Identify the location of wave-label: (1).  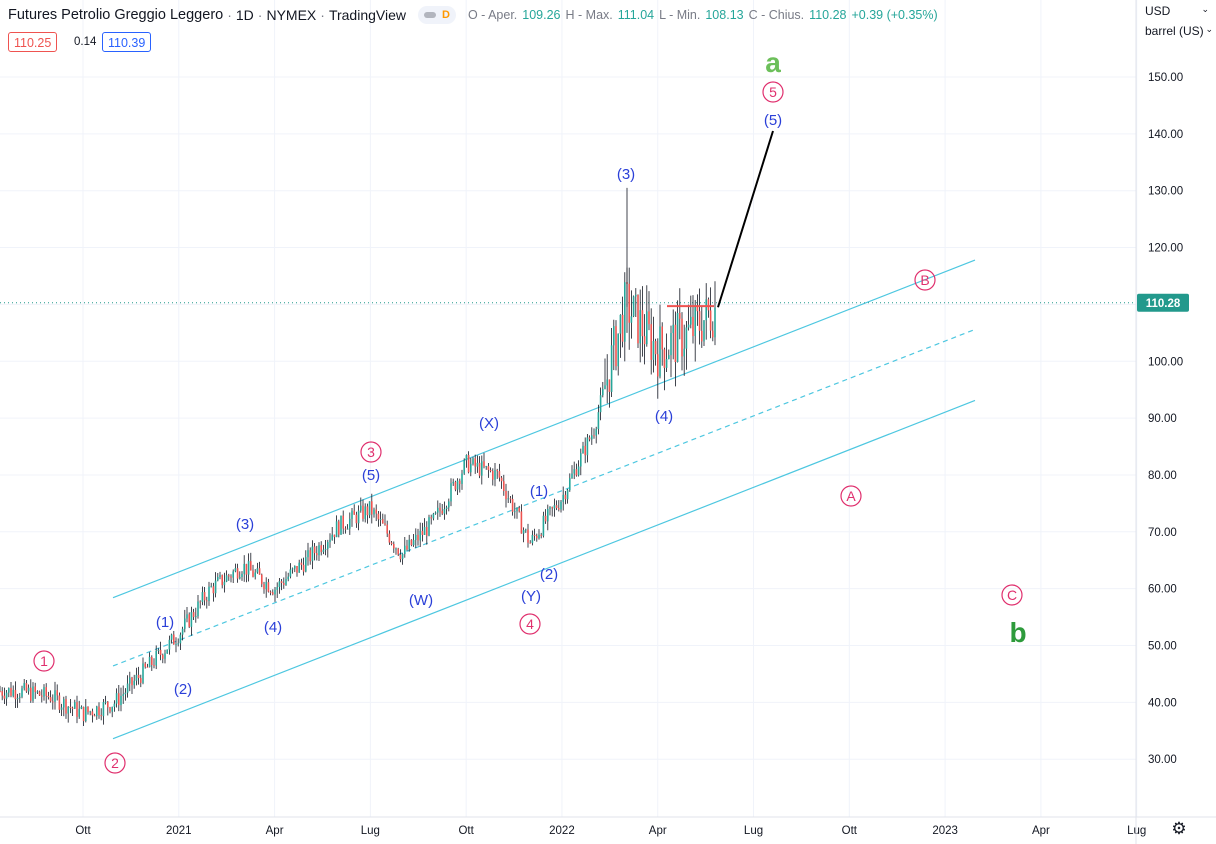
(165, 622).